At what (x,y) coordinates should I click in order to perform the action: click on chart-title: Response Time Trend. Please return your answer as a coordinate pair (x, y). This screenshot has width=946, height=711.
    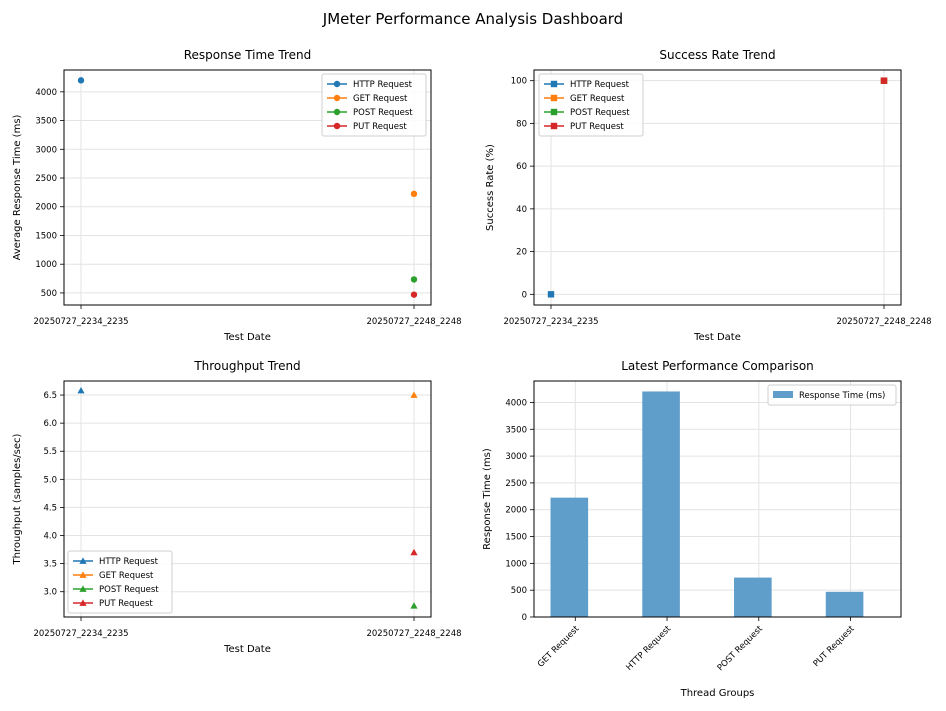
    Looking at the image, I should click on (247, 55).